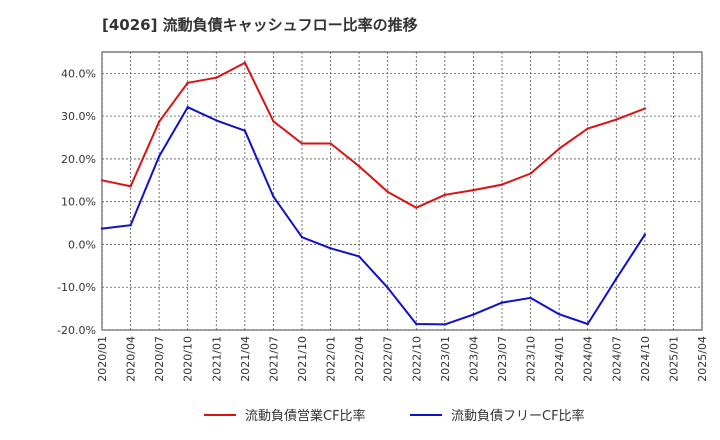 The width and height of the screenshot is (720, 440). Describe the element at coordinates (645, 359) in the screenshot. I see `x-tick-label: 2024/10` at that location.